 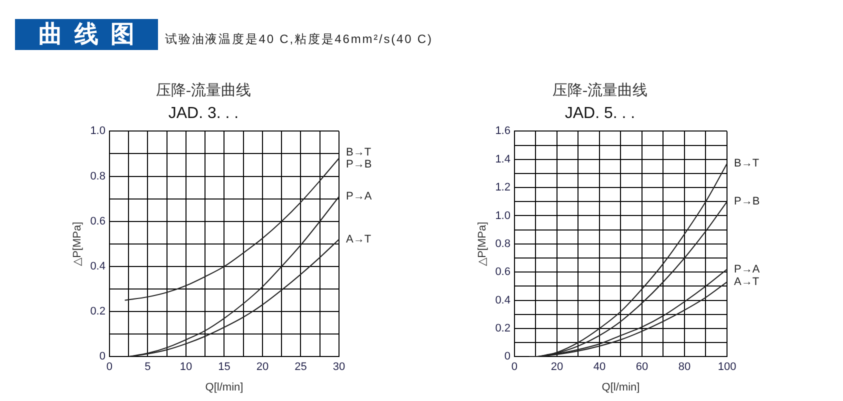 What do you see at coordinates (502, 159) in the screenshot?
I see `y-tick-label: 1.4` at bounding box center [502, 159].